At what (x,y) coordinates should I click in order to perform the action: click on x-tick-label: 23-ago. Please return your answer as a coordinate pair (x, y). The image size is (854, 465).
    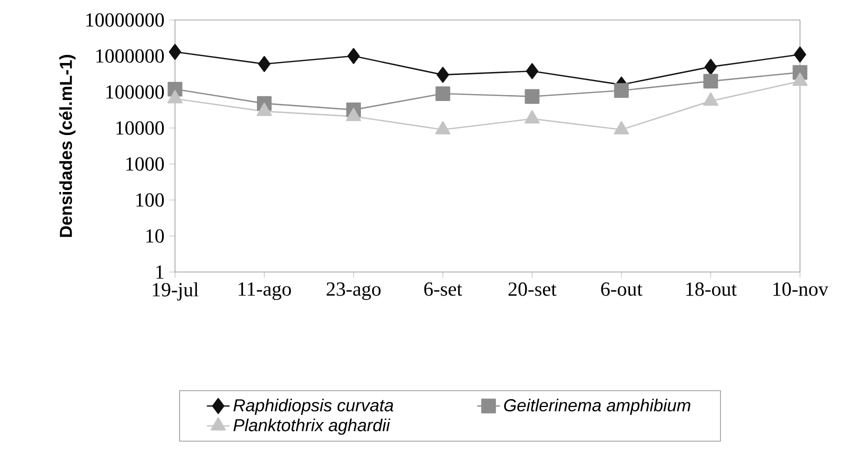
    Looking at the image, I should click on (353, 291).